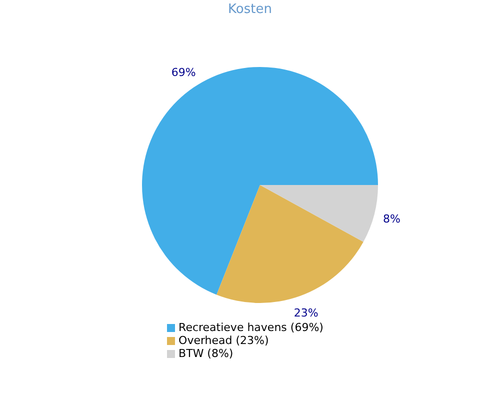  I want to click on data-label: 69%, so click(183, 73).